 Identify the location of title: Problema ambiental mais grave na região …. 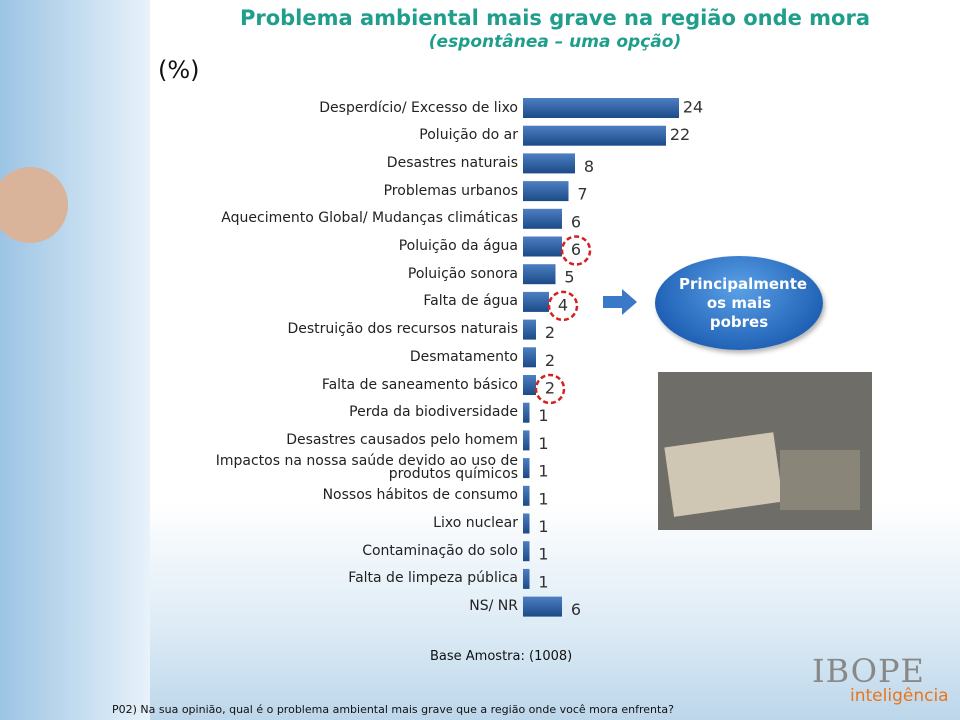
(555, 18).